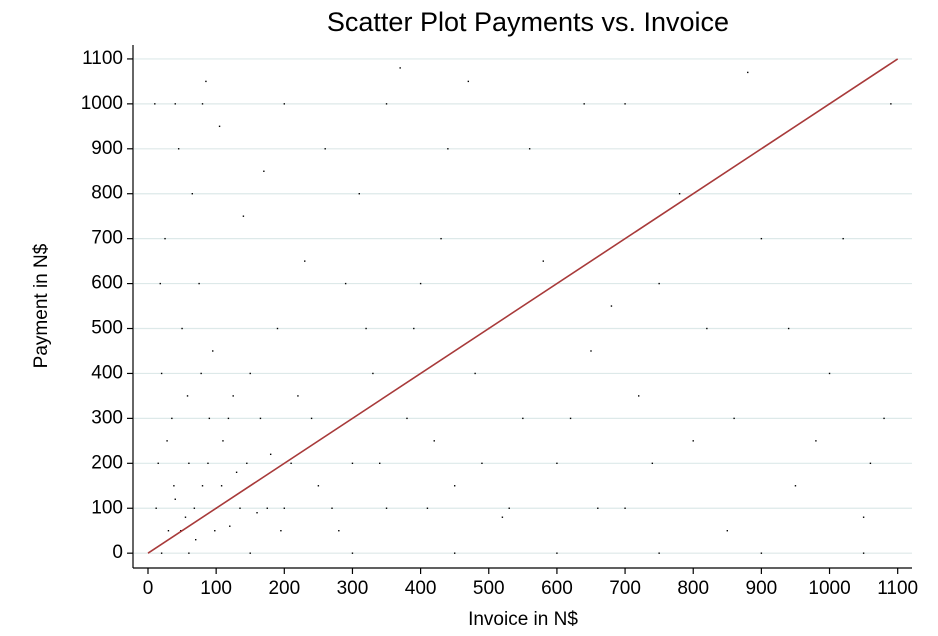 The height and width of the screenshot is (636, 938). I want to click on y-tick-label: 500, so click(107, 328).